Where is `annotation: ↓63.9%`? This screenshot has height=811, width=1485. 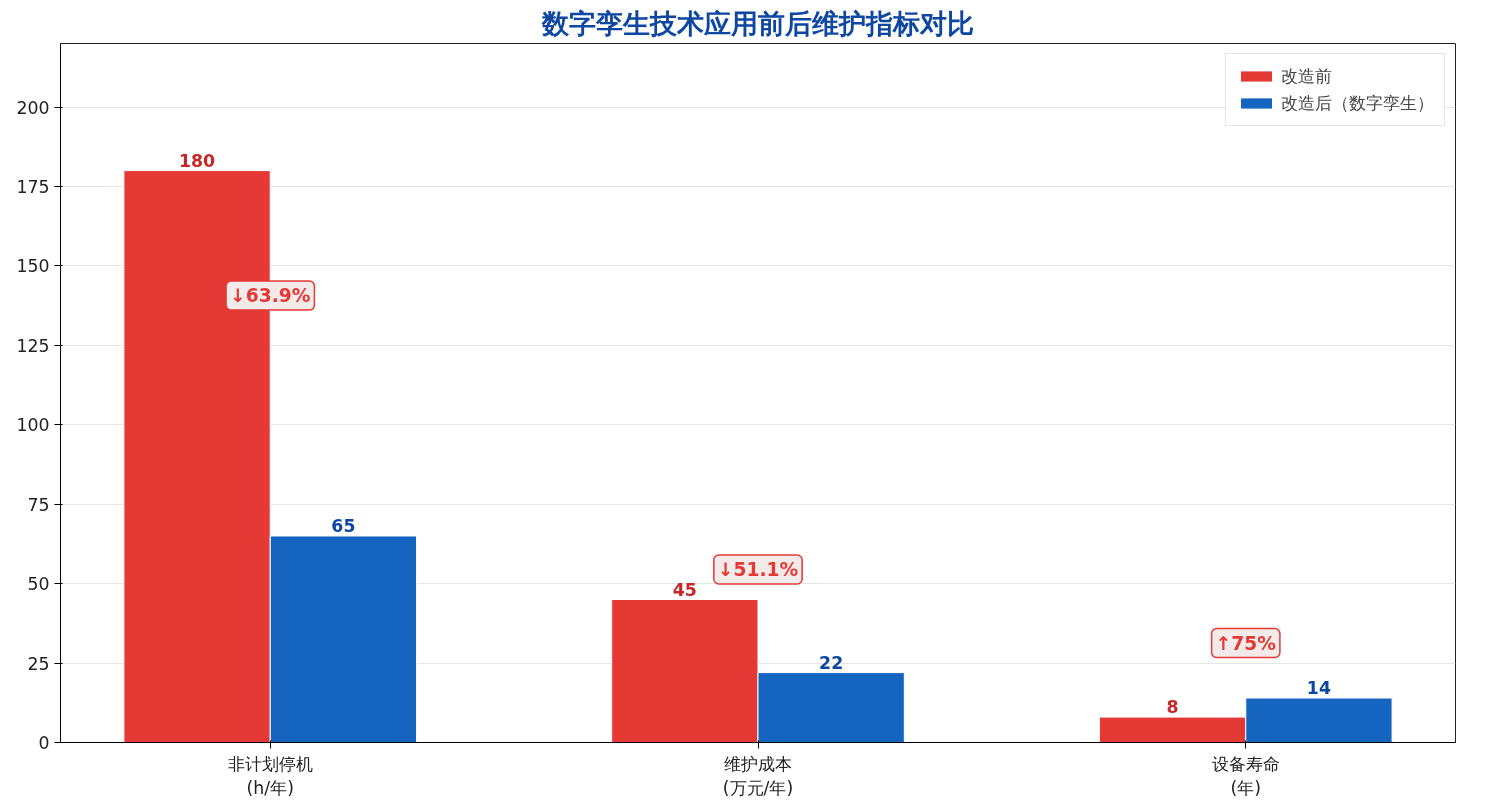 annotation: ↓63.9% is located at coordinates (270, 296).